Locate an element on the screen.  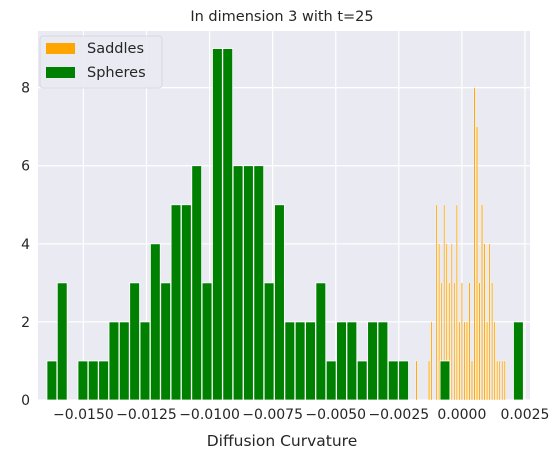
x-tick-label: −0.0150 is located at coordinates (83, 415).